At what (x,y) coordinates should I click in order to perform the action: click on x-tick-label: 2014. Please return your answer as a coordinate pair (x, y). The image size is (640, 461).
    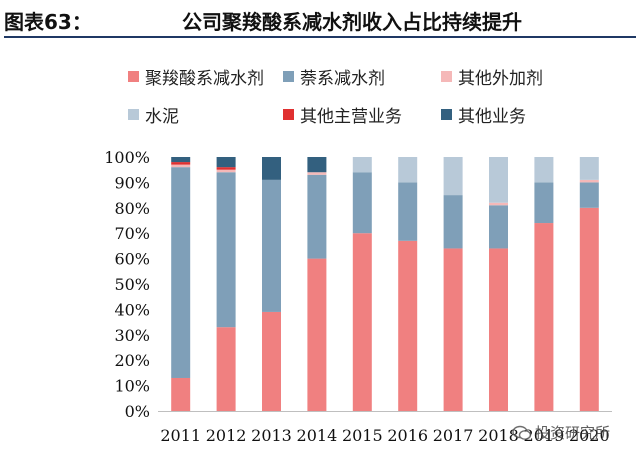
    Looking at the image, I should click on (317, 435).